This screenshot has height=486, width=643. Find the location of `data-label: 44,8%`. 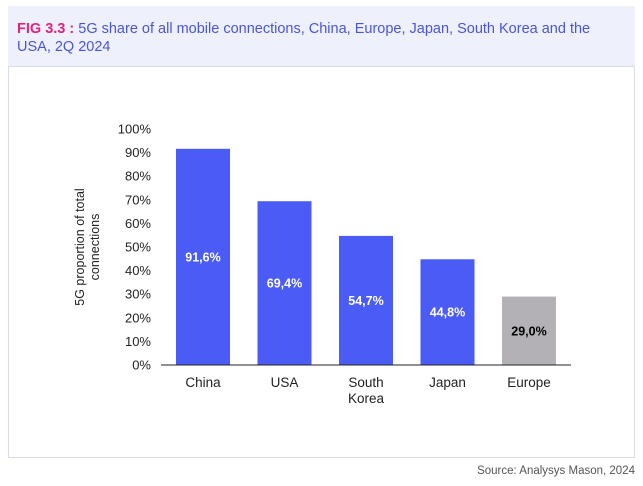

data-label: 44,8% is located at coordinates (447, 313).